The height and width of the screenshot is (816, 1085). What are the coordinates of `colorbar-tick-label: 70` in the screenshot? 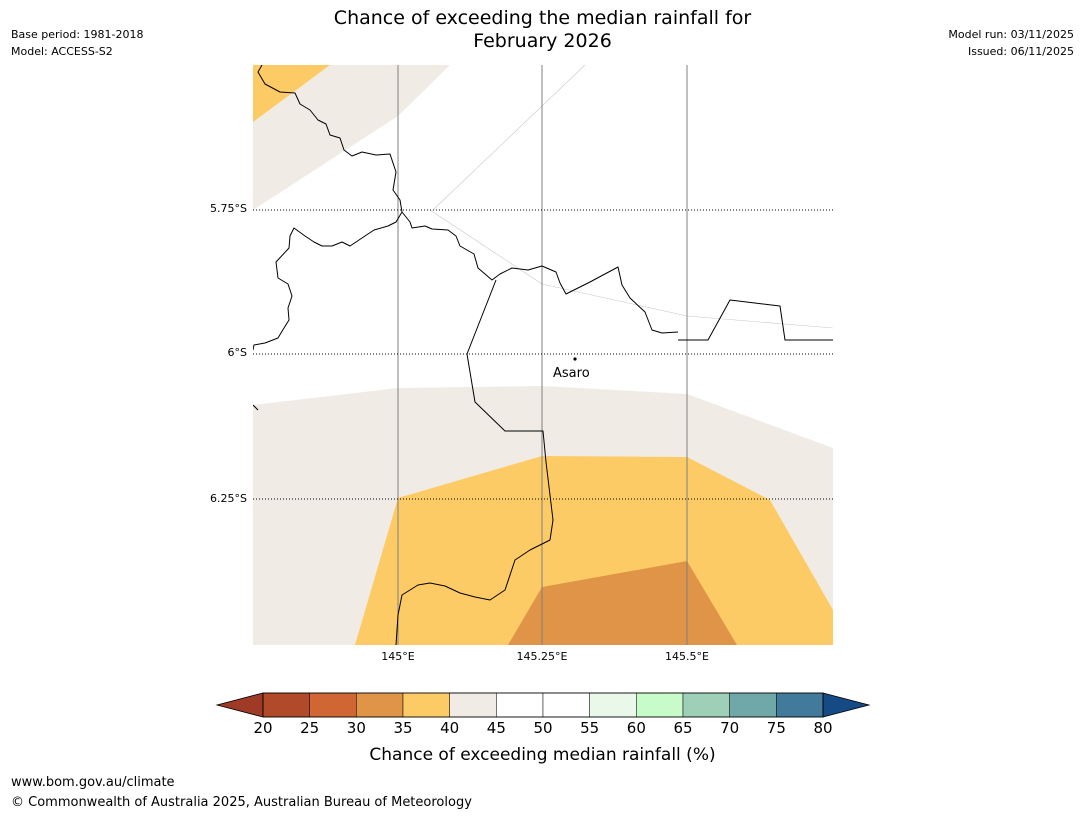 It's located at (730, 728).